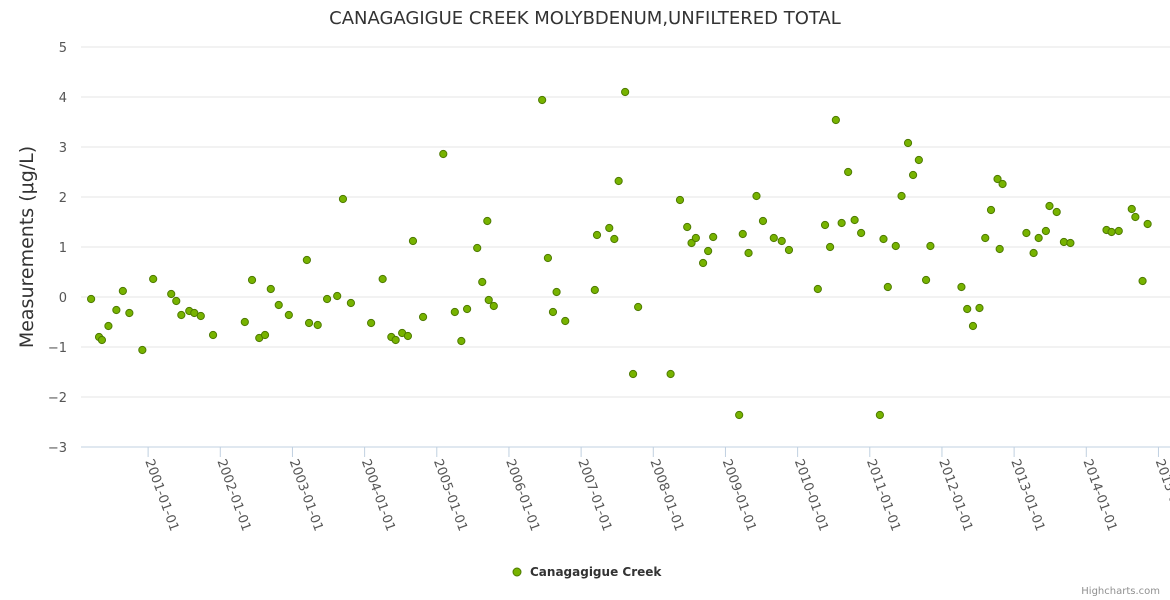 The height and width of the screenshot is (600, 1170). Describe the element at coordinates (1120, 591) in the screenshot. I see `credit-link: Highcharts.com` at that location.